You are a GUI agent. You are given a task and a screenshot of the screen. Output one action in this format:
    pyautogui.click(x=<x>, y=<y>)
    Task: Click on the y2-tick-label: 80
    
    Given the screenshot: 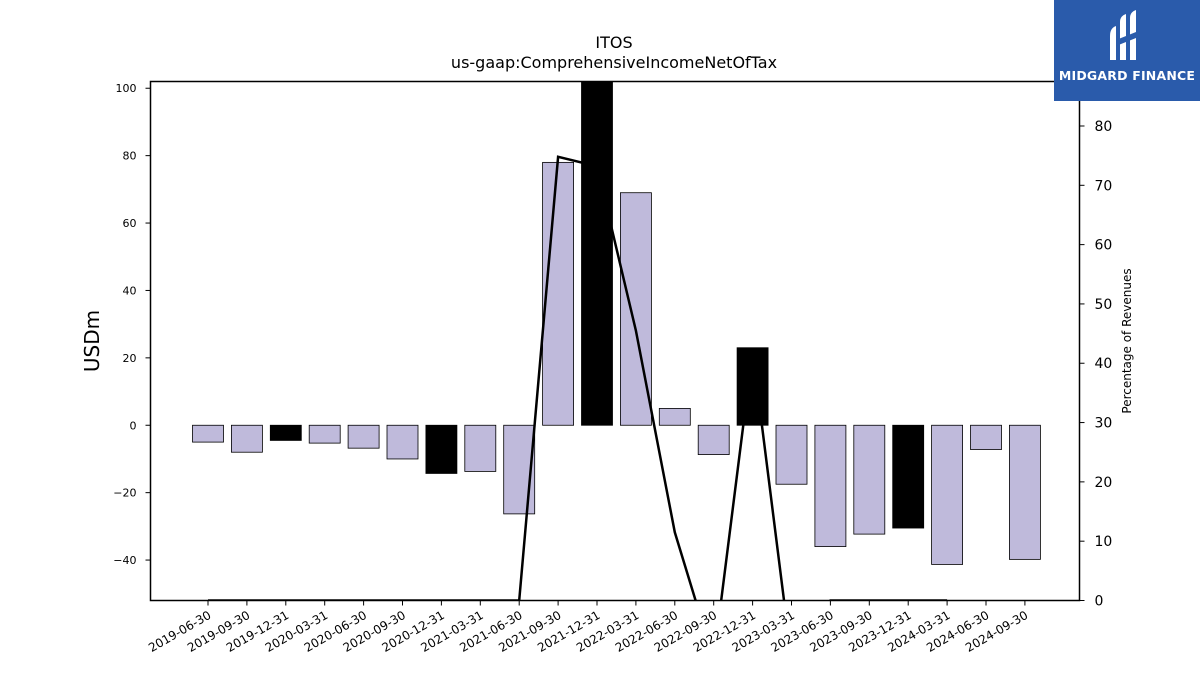 What is the action you would take?
    pyautogui.click(x=1104, y=127)
    